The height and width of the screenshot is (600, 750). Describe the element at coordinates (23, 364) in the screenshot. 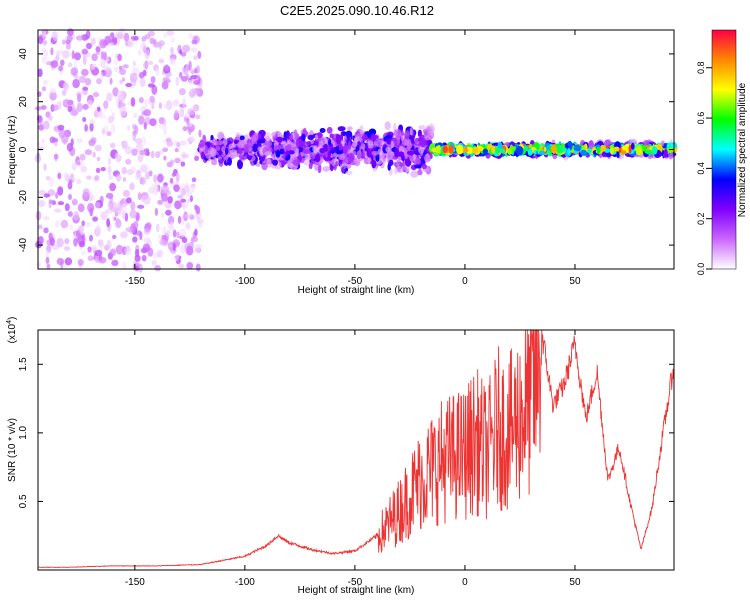

I see `snr-y-tick-label: 1.5` at that location.